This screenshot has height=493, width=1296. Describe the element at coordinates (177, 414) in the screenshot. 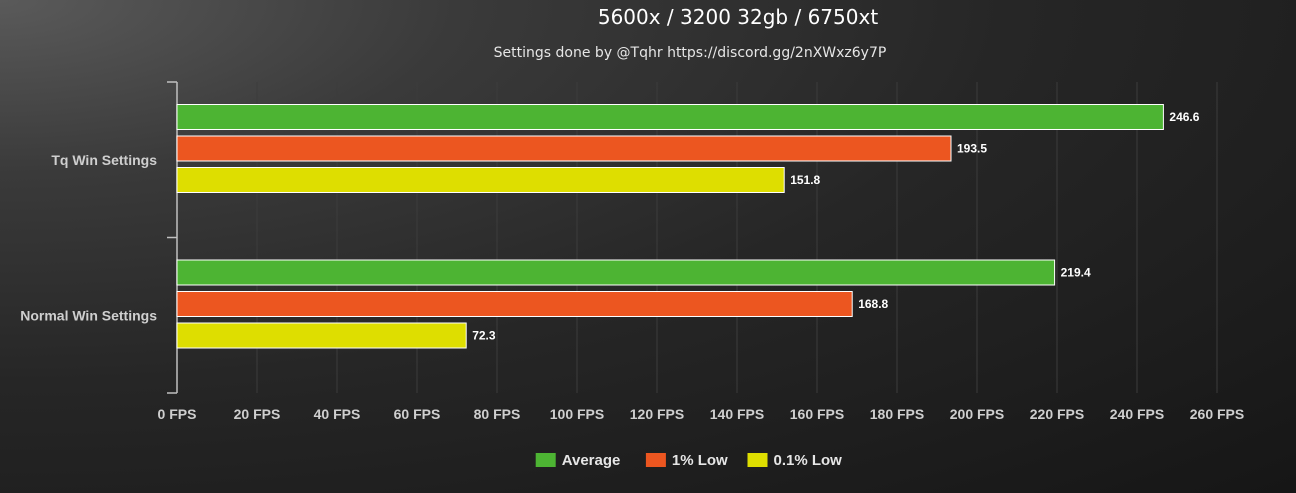

I see `x-tick-label: 0 FPS` at that location.